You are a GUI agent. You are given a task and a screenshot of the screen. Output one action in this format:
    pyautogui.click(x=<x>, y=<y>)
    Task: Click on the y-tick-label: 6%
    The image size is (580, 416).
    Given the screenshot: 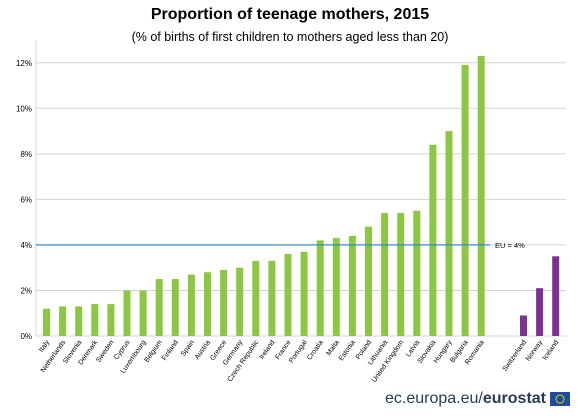 What is the action you would take?
    pyautogui.click(x=26, y=199)
    